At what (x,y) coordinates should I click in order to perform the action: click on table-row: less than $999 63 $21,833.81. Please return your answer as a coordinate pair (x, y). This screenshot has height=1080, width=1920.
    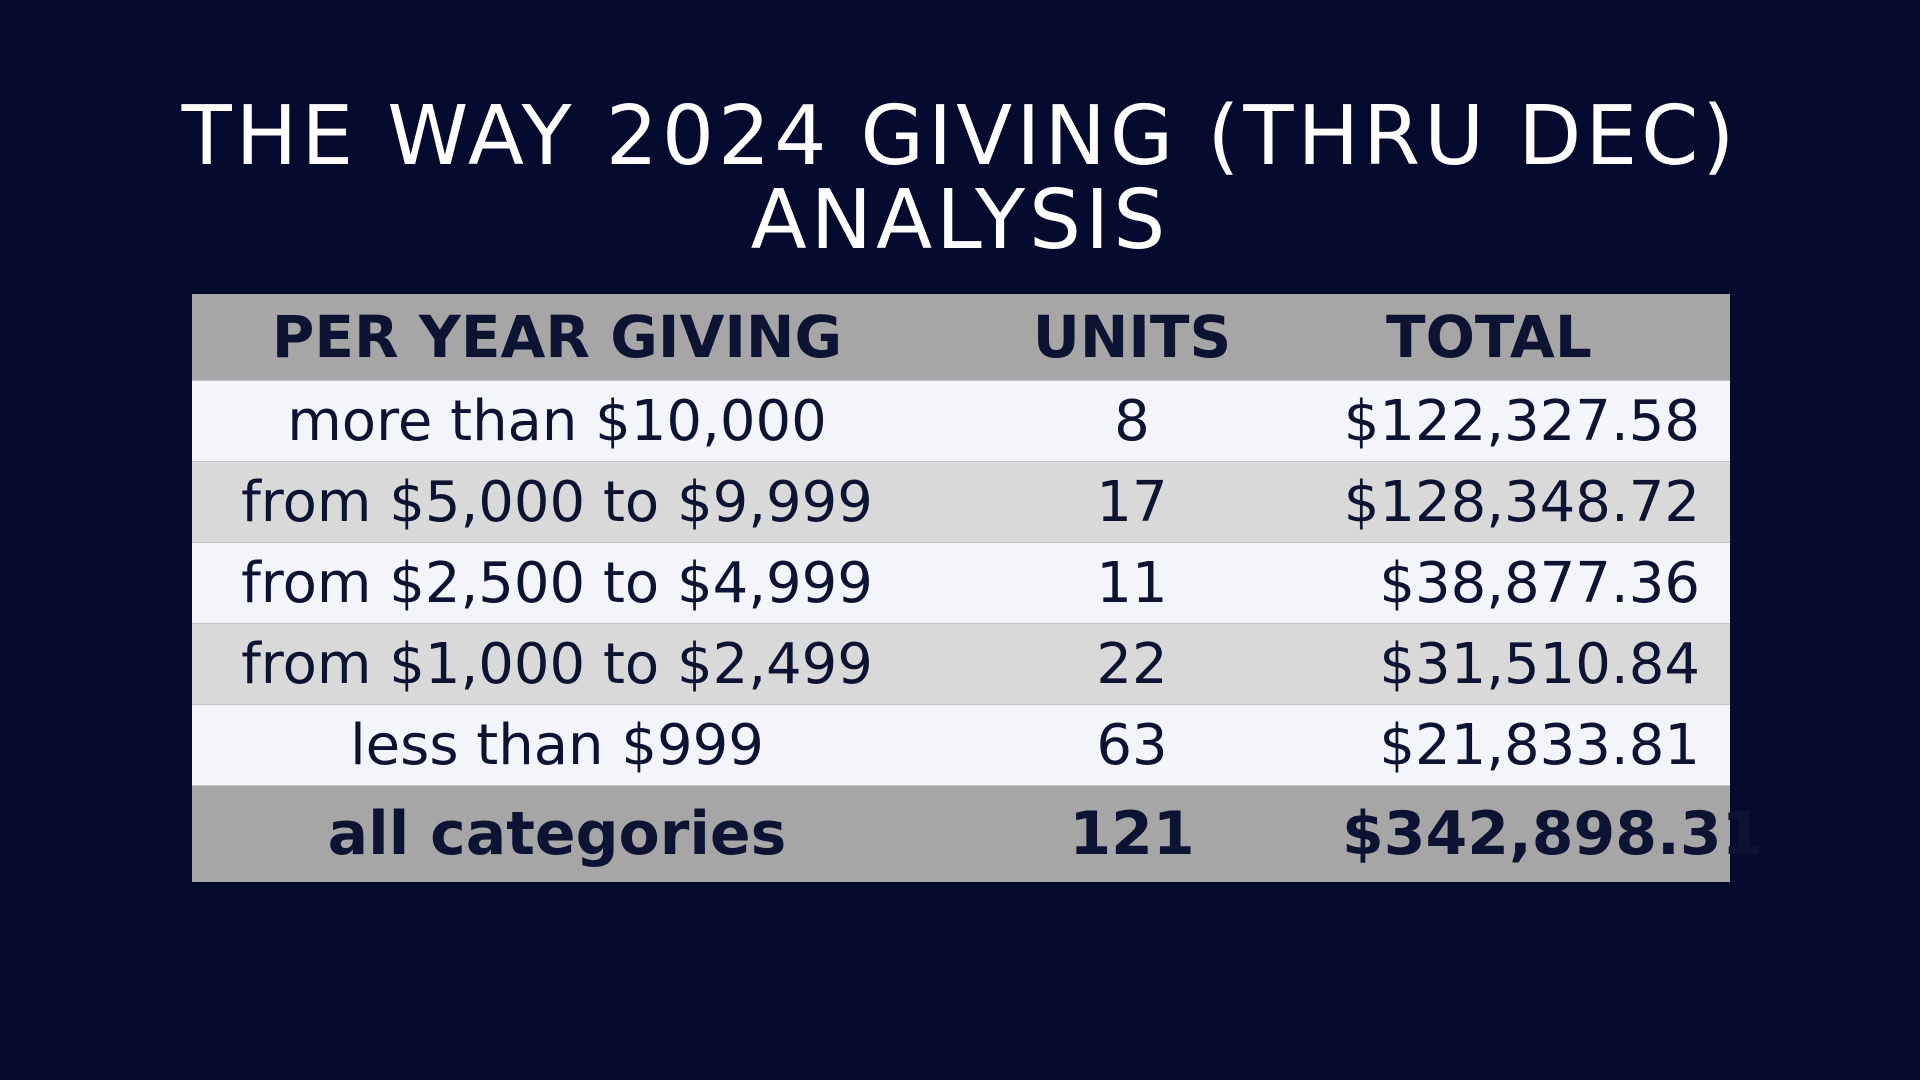
    Looking at the image, I should click on (961, 744).